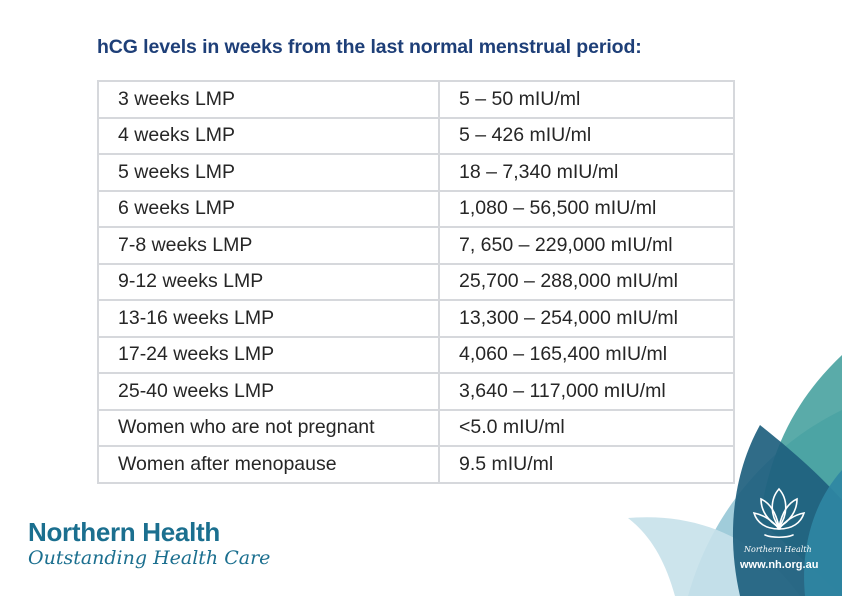 The width and height of the screenshot is (842, 596). What do you see at coordinates (268, 427) in the screenshot?
I see `gestation-cell: Women who are not pregnant` at bounding box center [268, 427].